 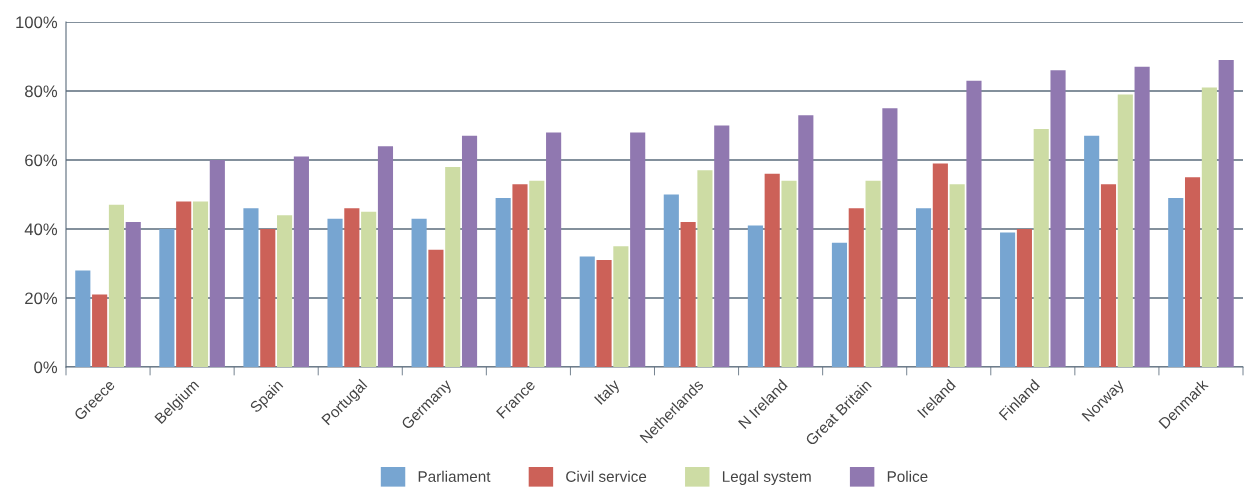 What do you see at coordinates (41, 298) in the screenshot?
I see `y-tick-label: 20%` at bounding box center [41, 298].